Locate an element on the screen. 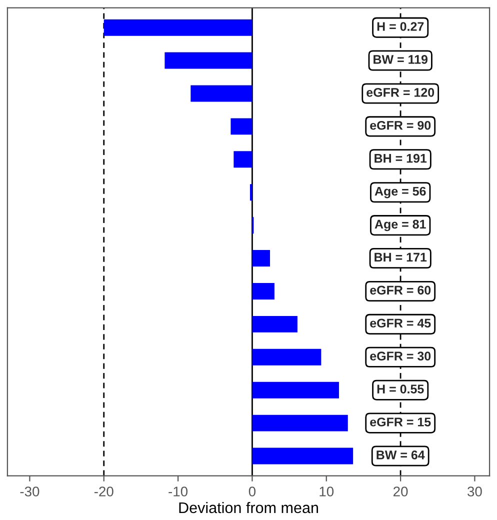 The image size is (497, 520). y-tick-label: BW = 64 is located at coordinates (400, 455).